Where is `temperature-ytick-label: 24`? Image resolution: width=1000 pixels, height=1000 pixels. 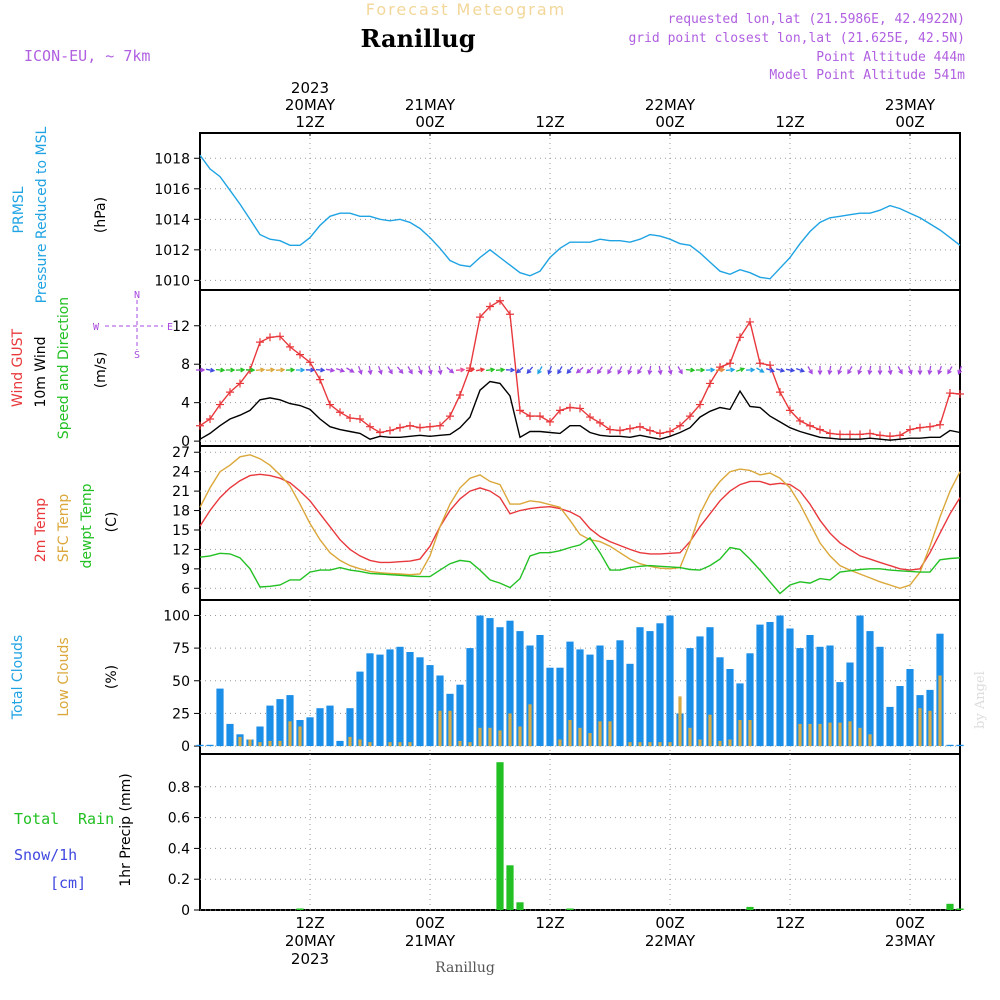
temperature-ytick-label: 24 is located at coordinates (181, 473).